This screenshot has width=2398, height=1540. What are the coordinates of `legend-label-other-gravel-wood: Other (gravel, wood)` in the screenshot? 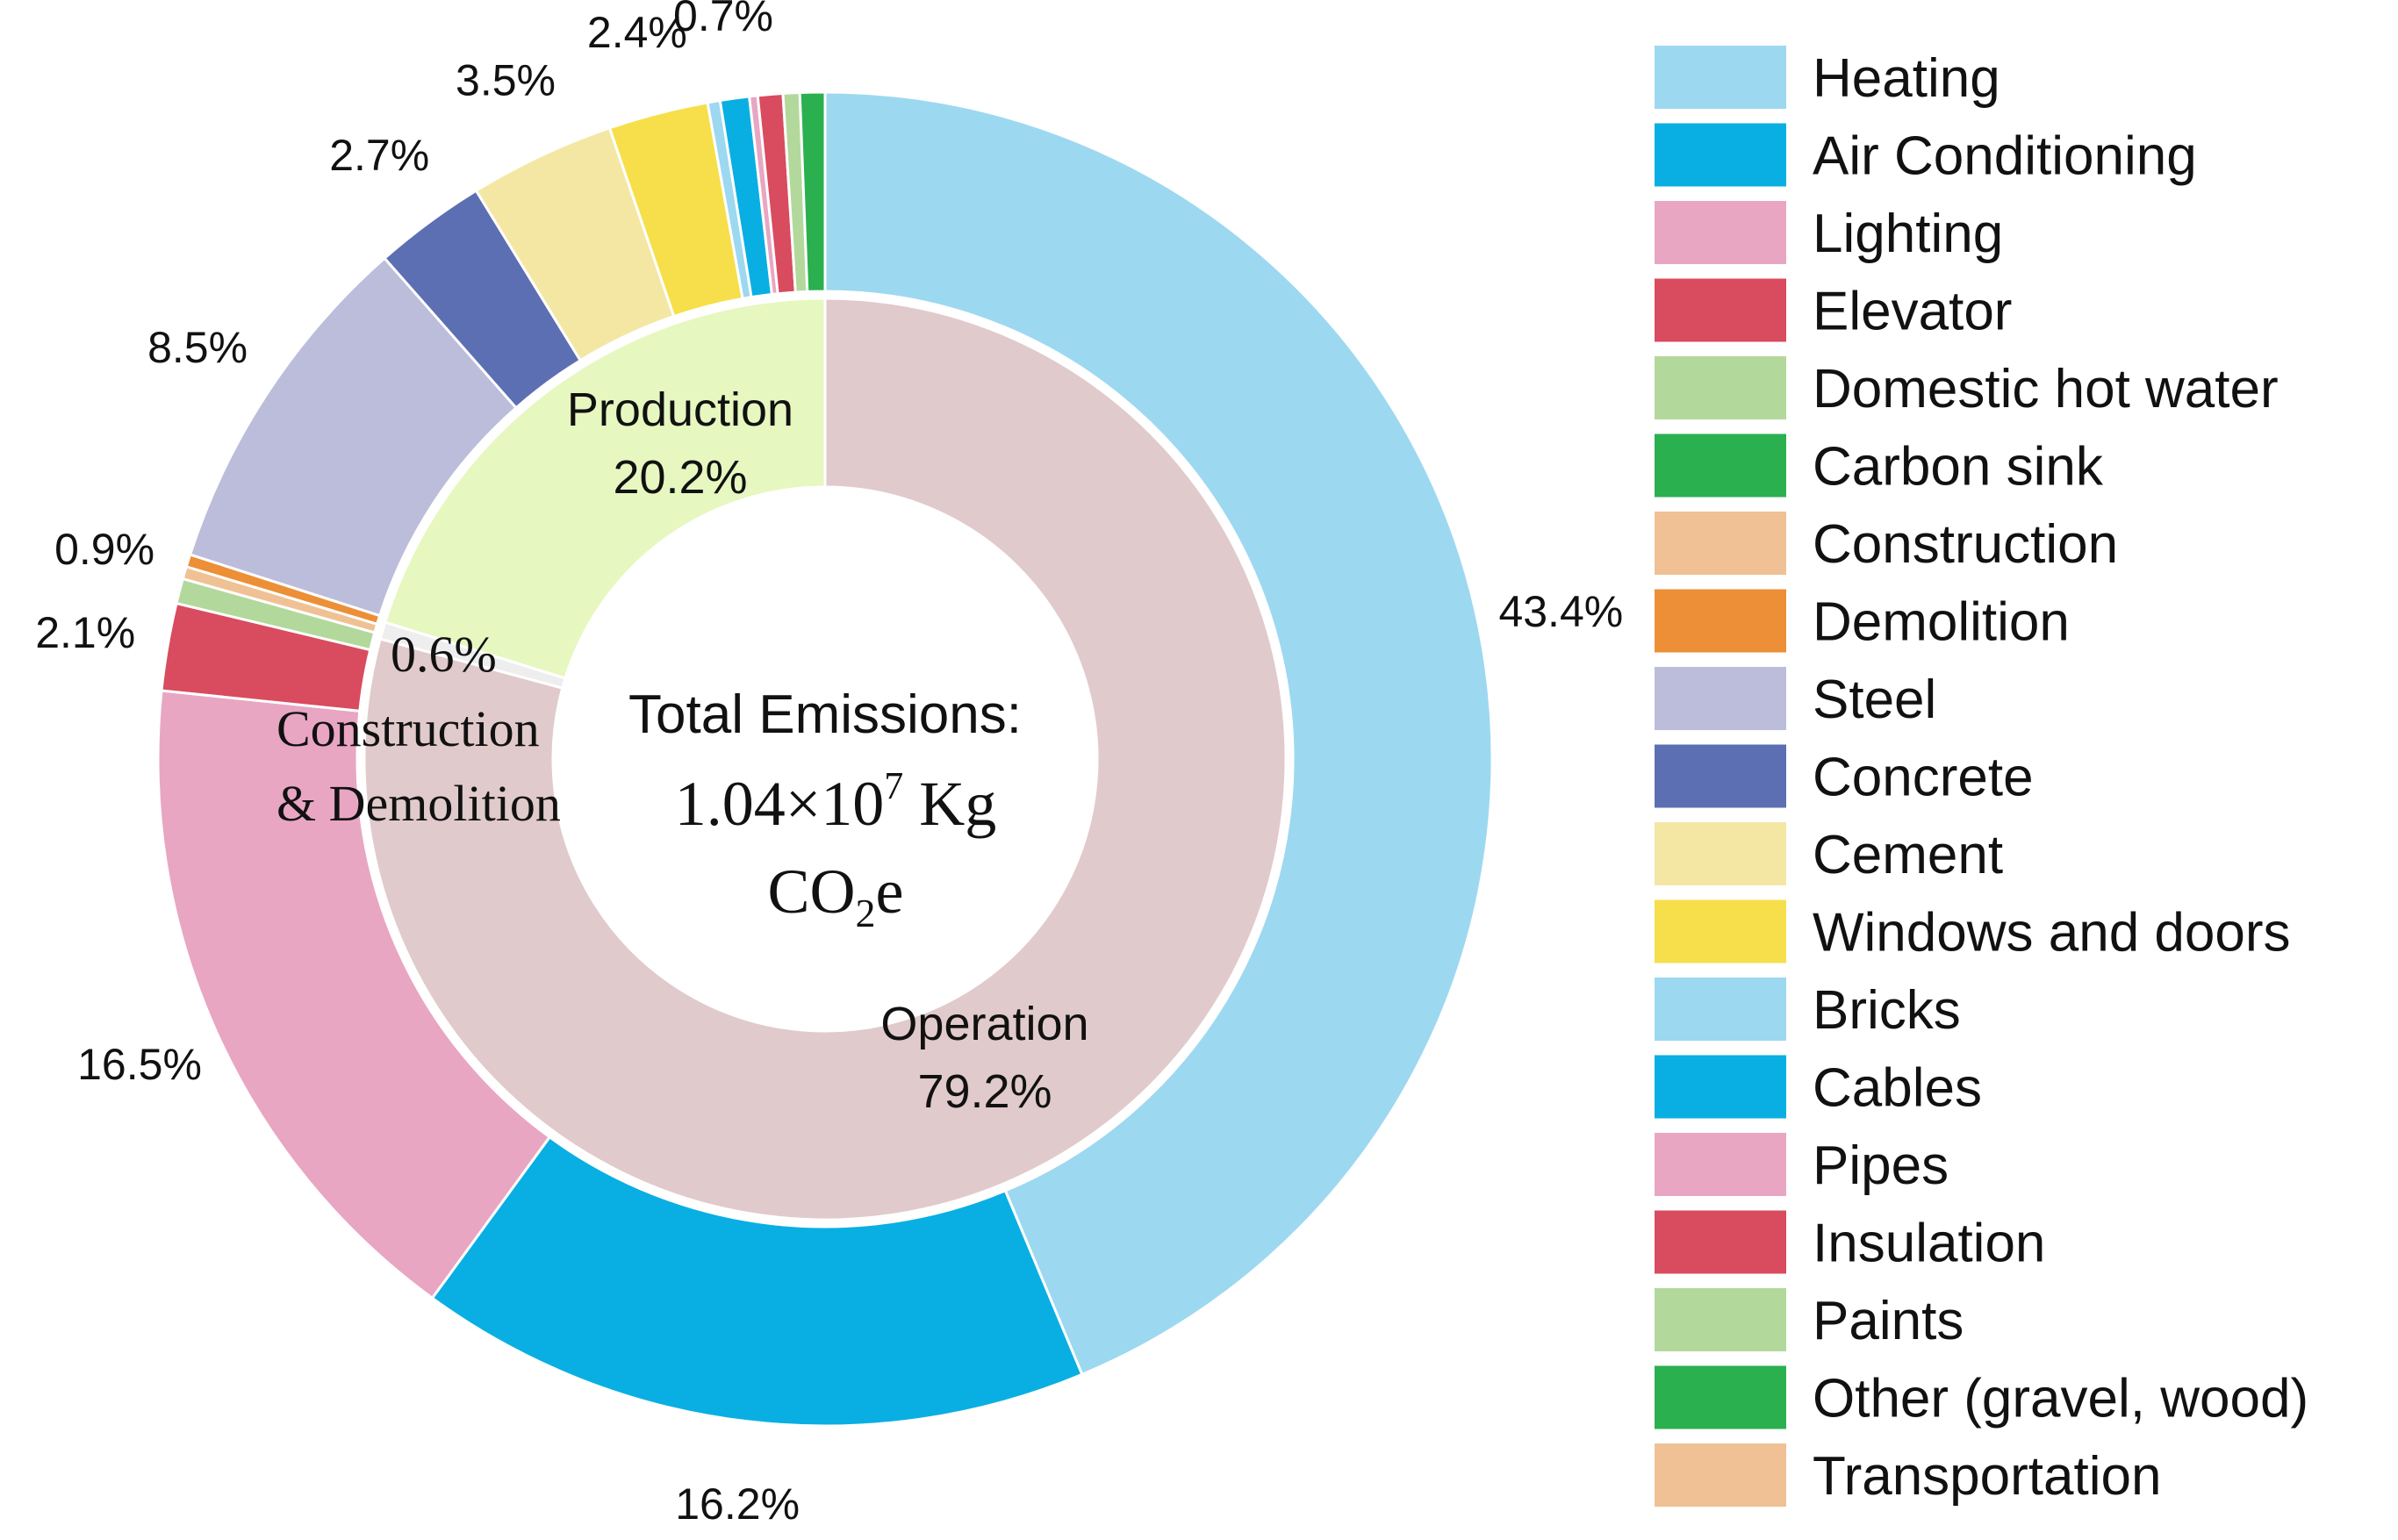 It's located at (2060, 1399).